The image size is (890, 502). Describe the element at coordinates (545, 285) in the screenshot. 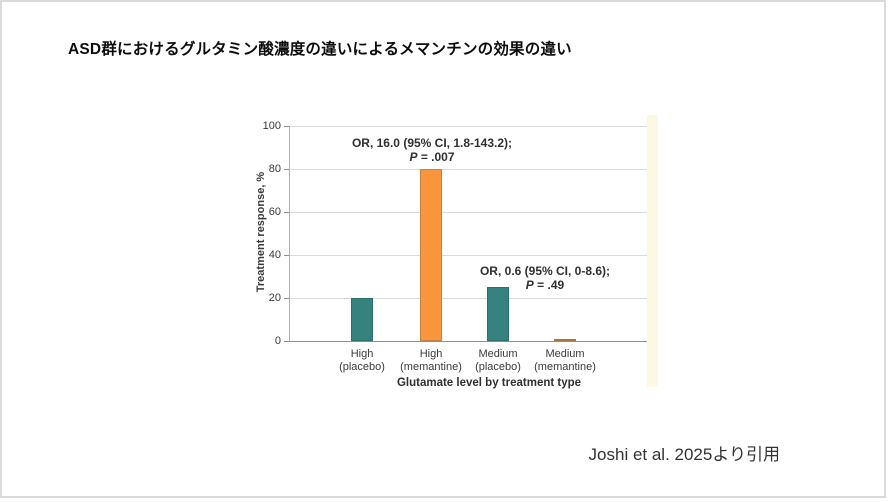

I see `annotation-p-line: P = .49` at that location.